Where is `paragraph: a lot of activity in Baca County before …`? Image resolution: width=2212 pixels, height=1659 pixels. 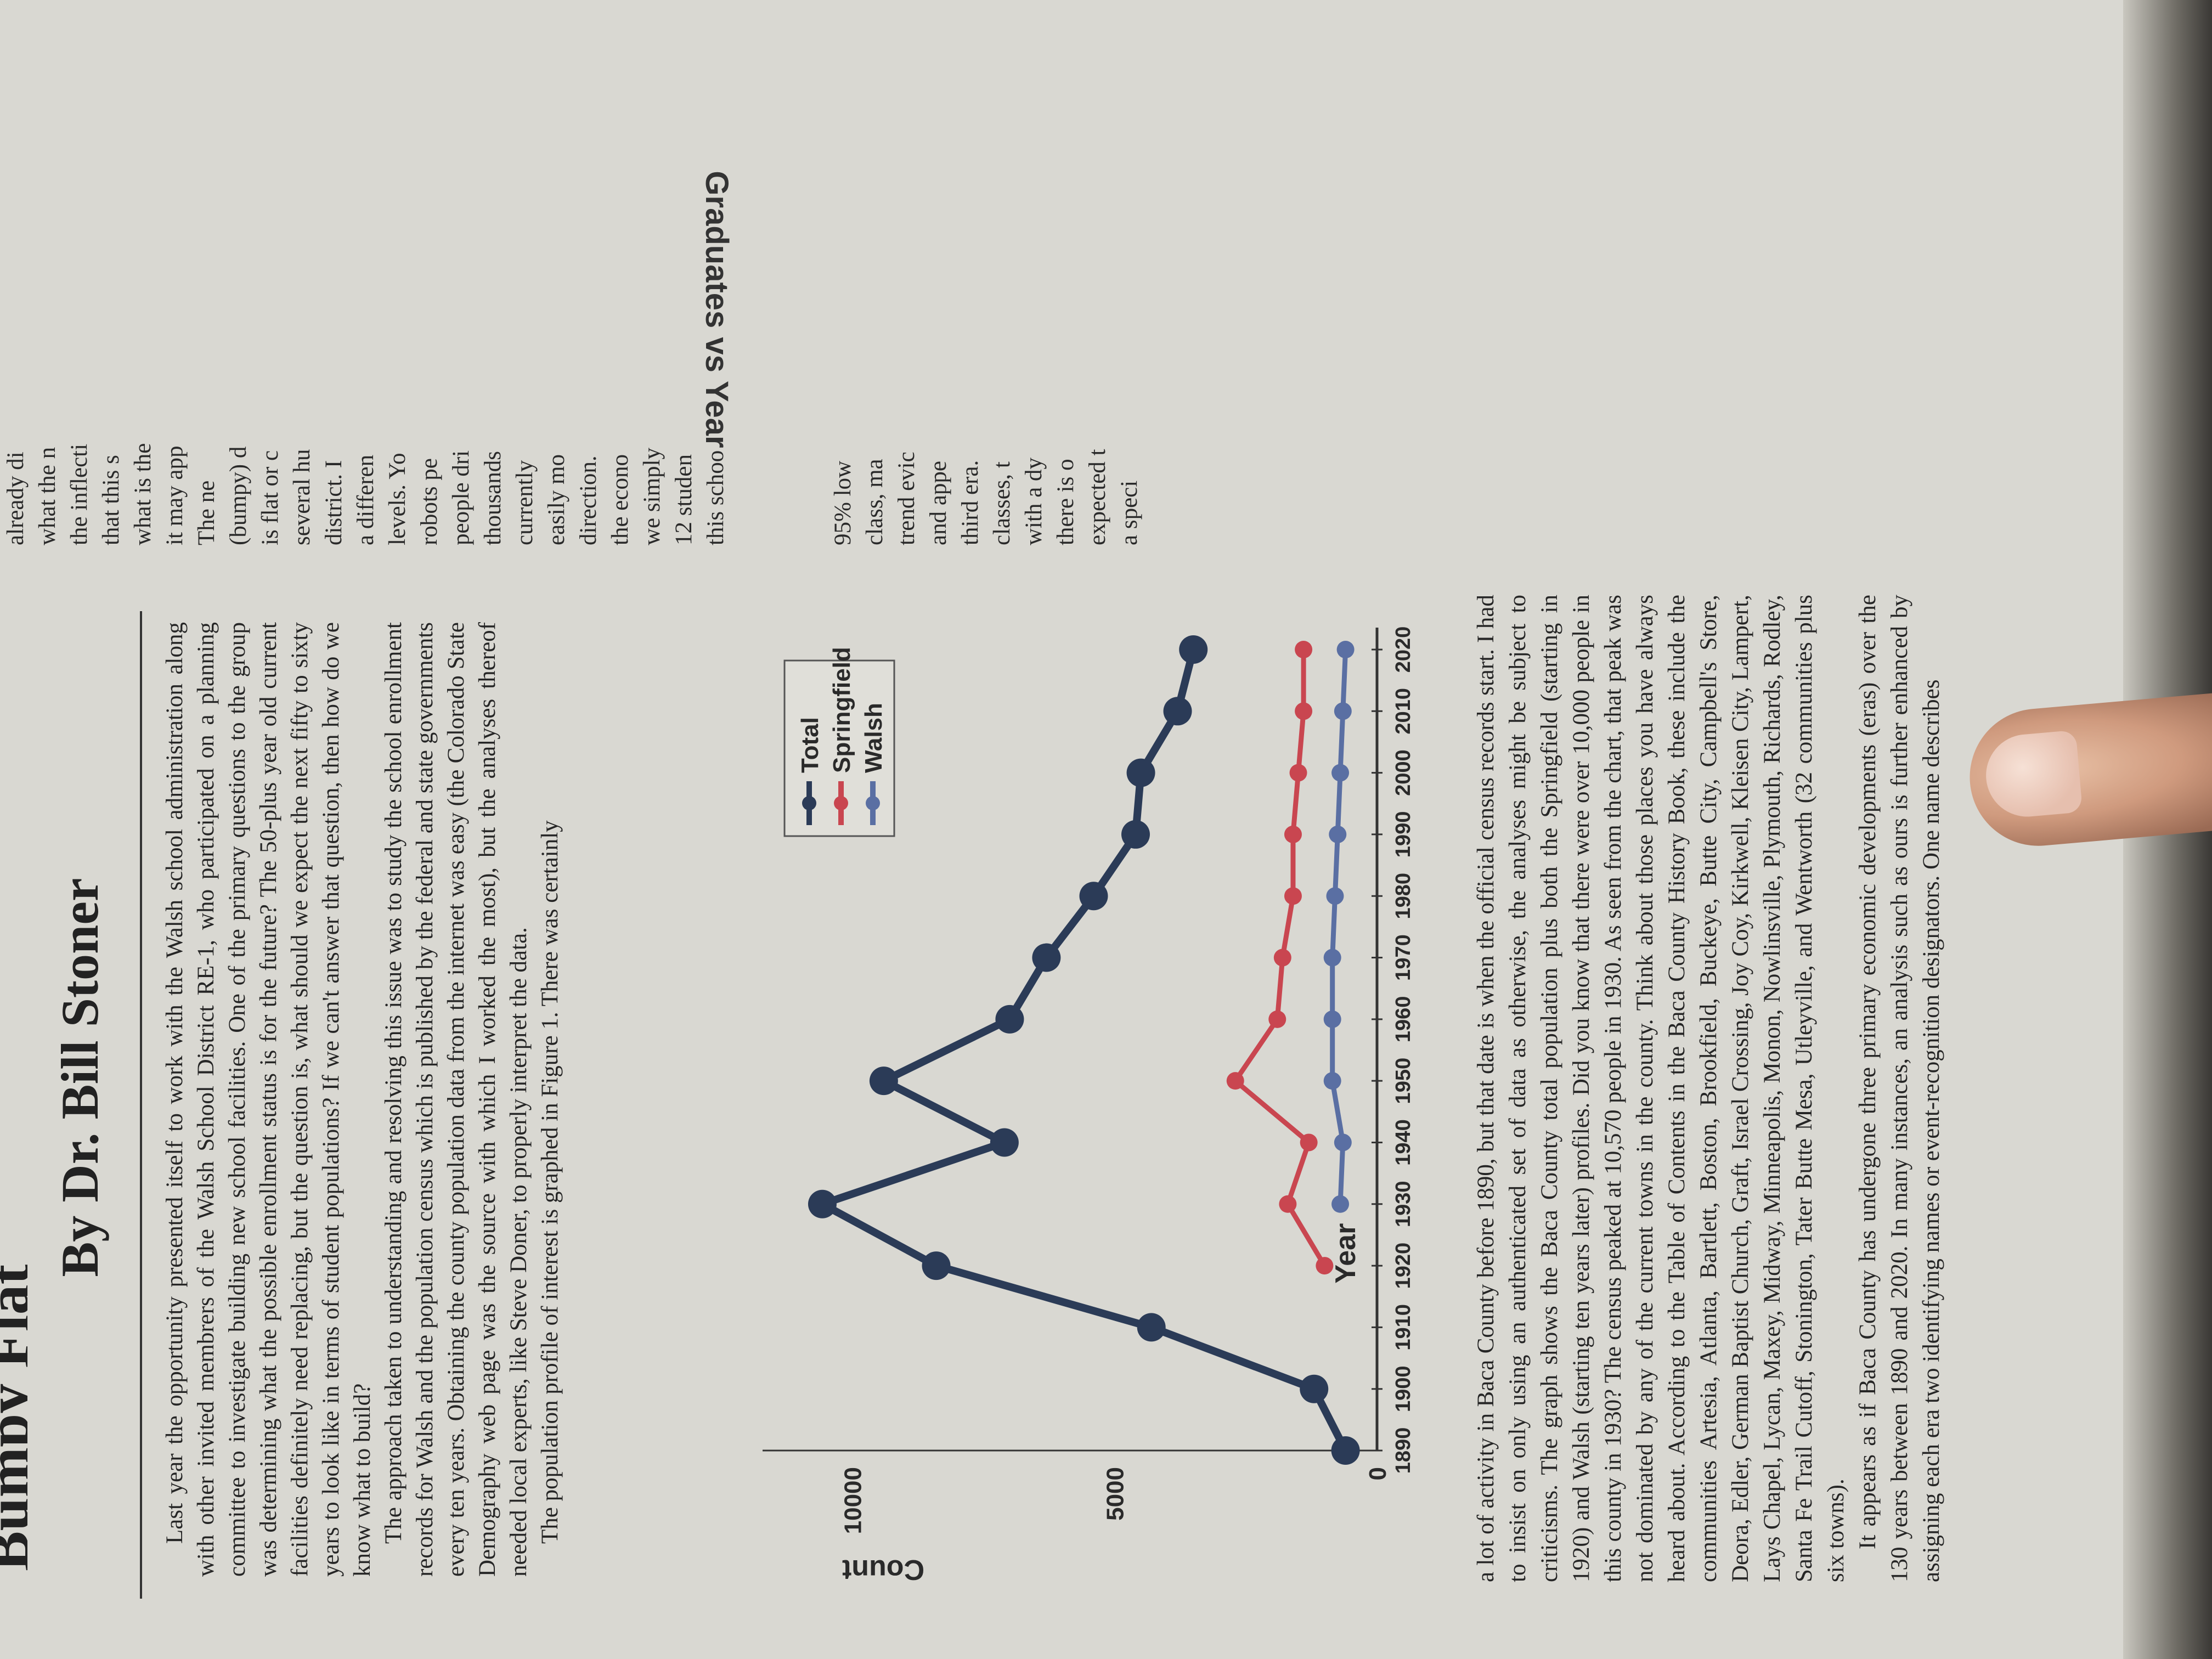
paragraph: a lot of activity in Baca County before … is located at coordinates (1661, 1089).